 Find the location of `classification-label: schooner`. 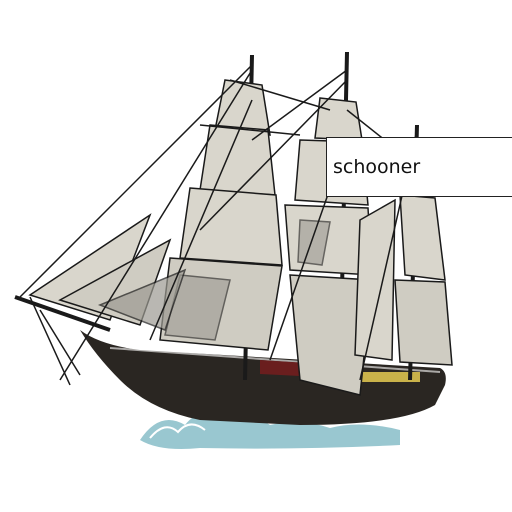

classification-label: schooner is located at coordinates (419, 167).